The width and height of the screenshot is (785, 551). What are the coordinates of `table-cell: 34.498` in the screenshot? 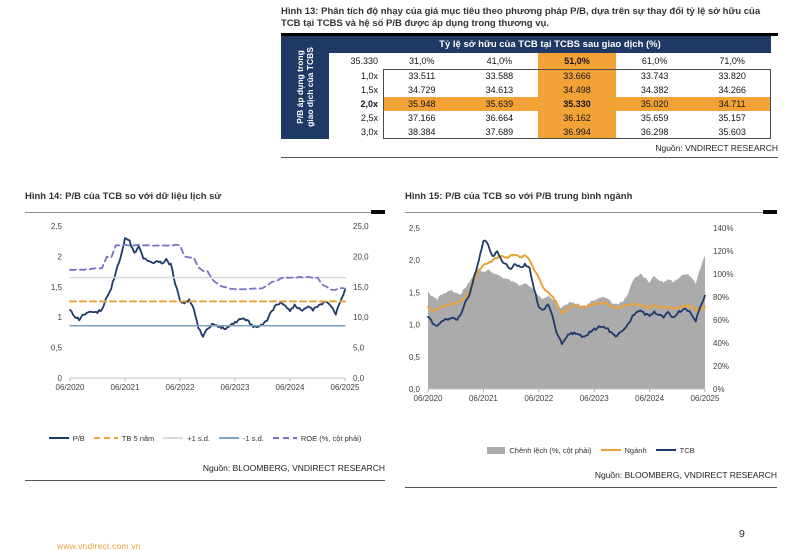 It's located at (577, 89).